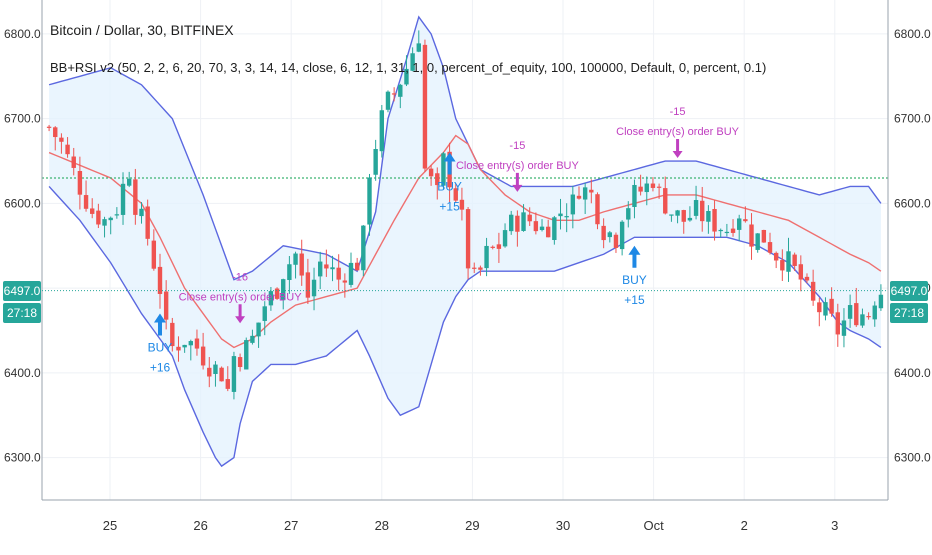 This screenshot has width=932, height=555. I want to click on close-order-label: Close entry(s) order BUY, so click(241, 297).